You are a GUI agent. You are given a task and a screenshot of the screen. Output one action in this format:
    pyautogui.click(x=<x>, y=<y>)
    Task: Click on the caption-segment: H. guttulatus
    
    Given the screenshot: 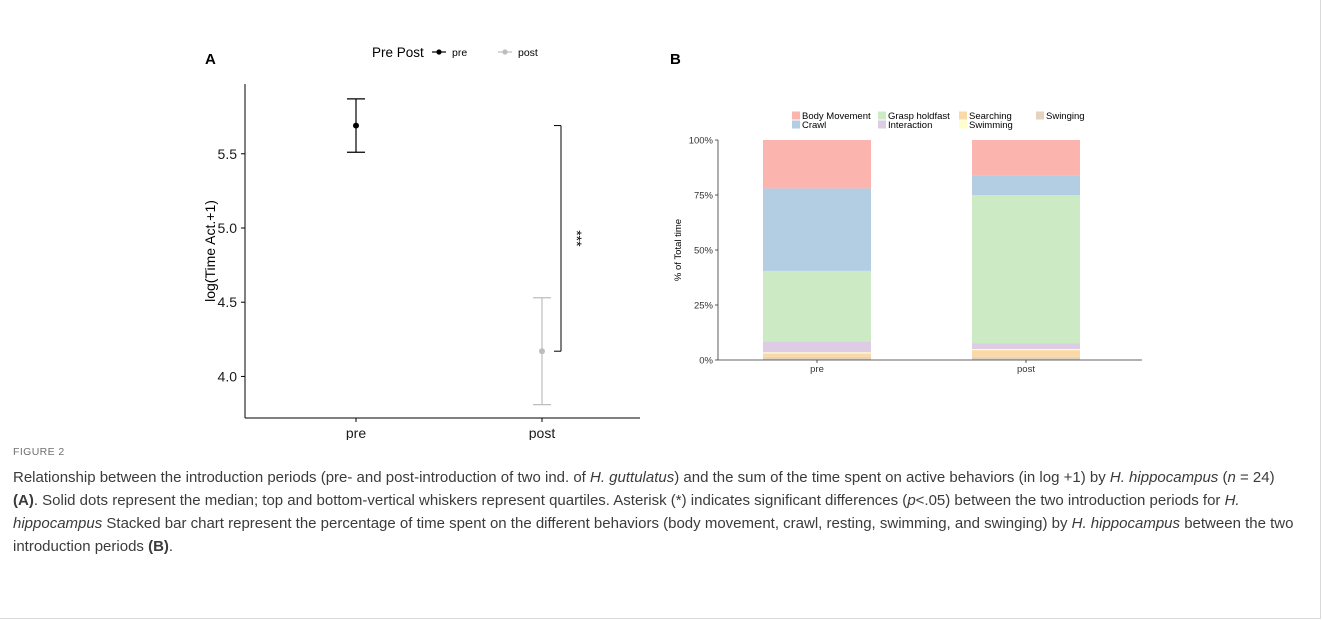 What is the action you would take?
    pyautogui.click(x=632, y=477)
    